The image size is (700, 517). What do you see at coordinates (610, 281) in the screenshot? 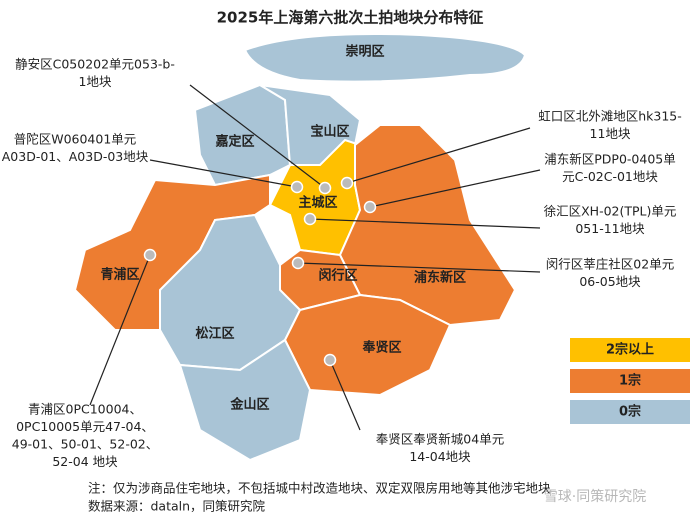
I see `plot-label: 06-05地块` at bounding box center [610, 281].